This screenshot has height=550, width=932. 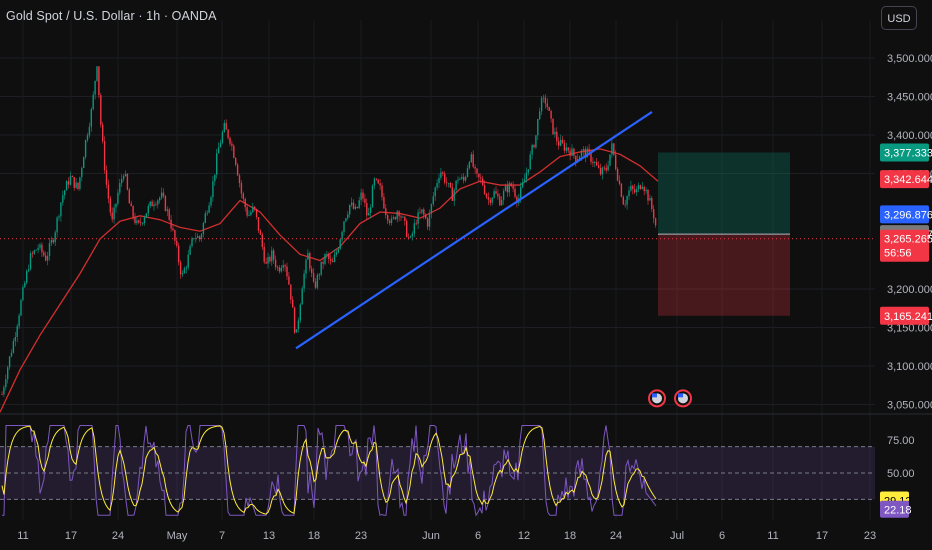 I want to click on take-profit-zone, so click(x=724, y=193).